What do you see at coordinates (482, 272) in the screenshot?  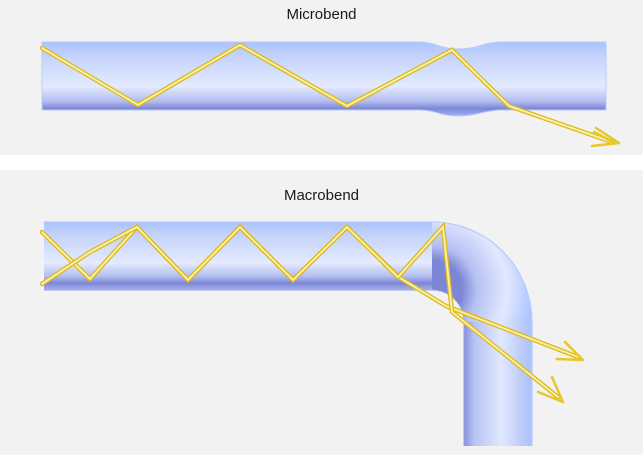 I see `macrobend-fiber-bend` at bounding box center [482, 272].